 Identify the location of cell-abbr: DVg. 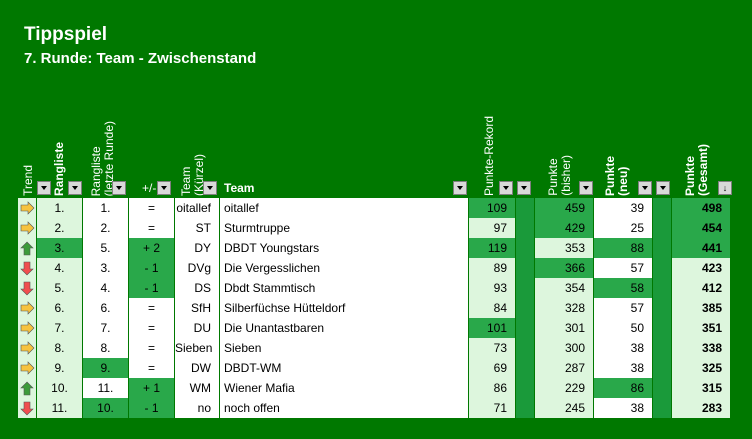
(197, 268).